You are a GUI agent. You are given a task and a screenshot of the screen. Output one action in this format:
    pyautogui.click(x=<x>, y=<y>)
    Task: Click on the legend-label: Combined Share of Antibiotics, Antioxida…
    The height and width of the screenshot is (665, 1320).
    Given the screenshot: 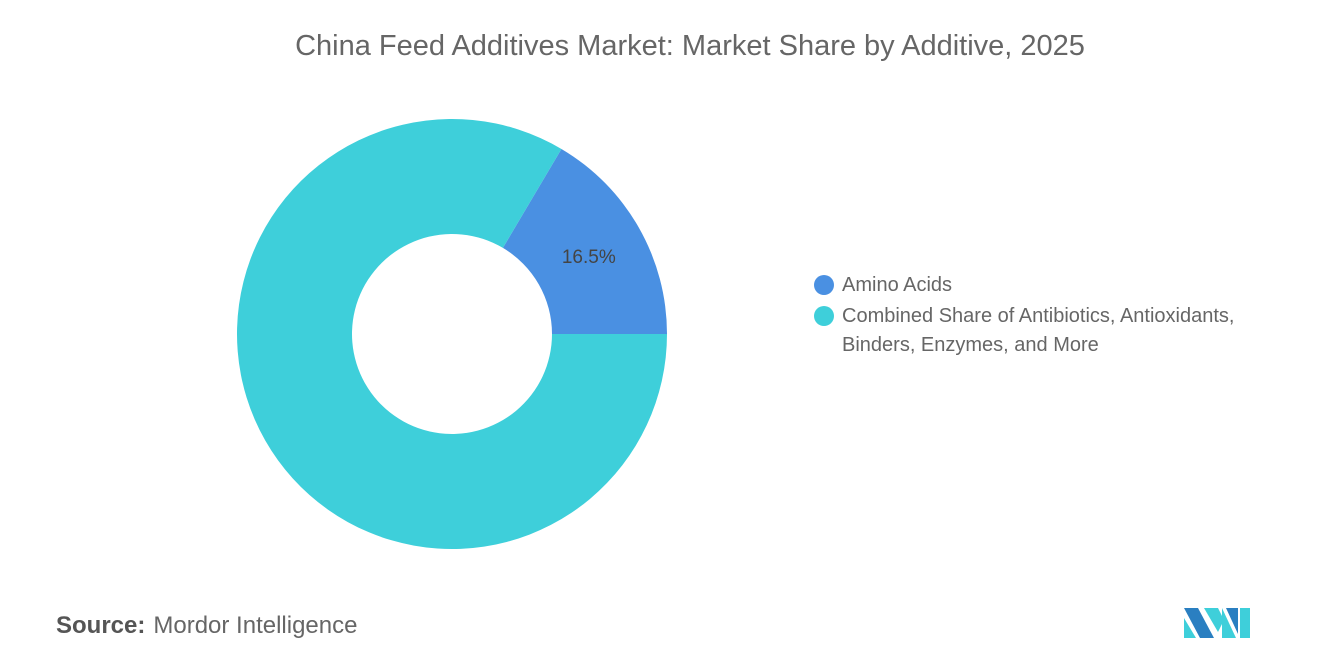 What is the action you would take?
    pyautogui.click(x=1038, y=330)
    